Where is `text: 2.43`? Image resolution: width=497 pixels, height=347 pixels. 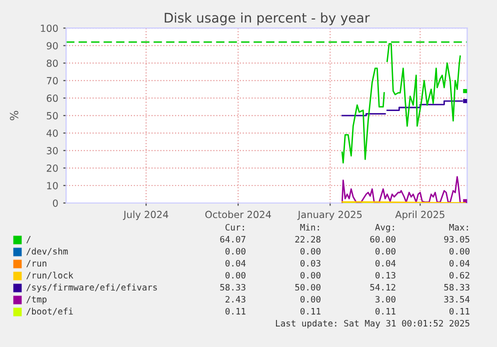 text: 2.43 is located at coordinates (236, 299).